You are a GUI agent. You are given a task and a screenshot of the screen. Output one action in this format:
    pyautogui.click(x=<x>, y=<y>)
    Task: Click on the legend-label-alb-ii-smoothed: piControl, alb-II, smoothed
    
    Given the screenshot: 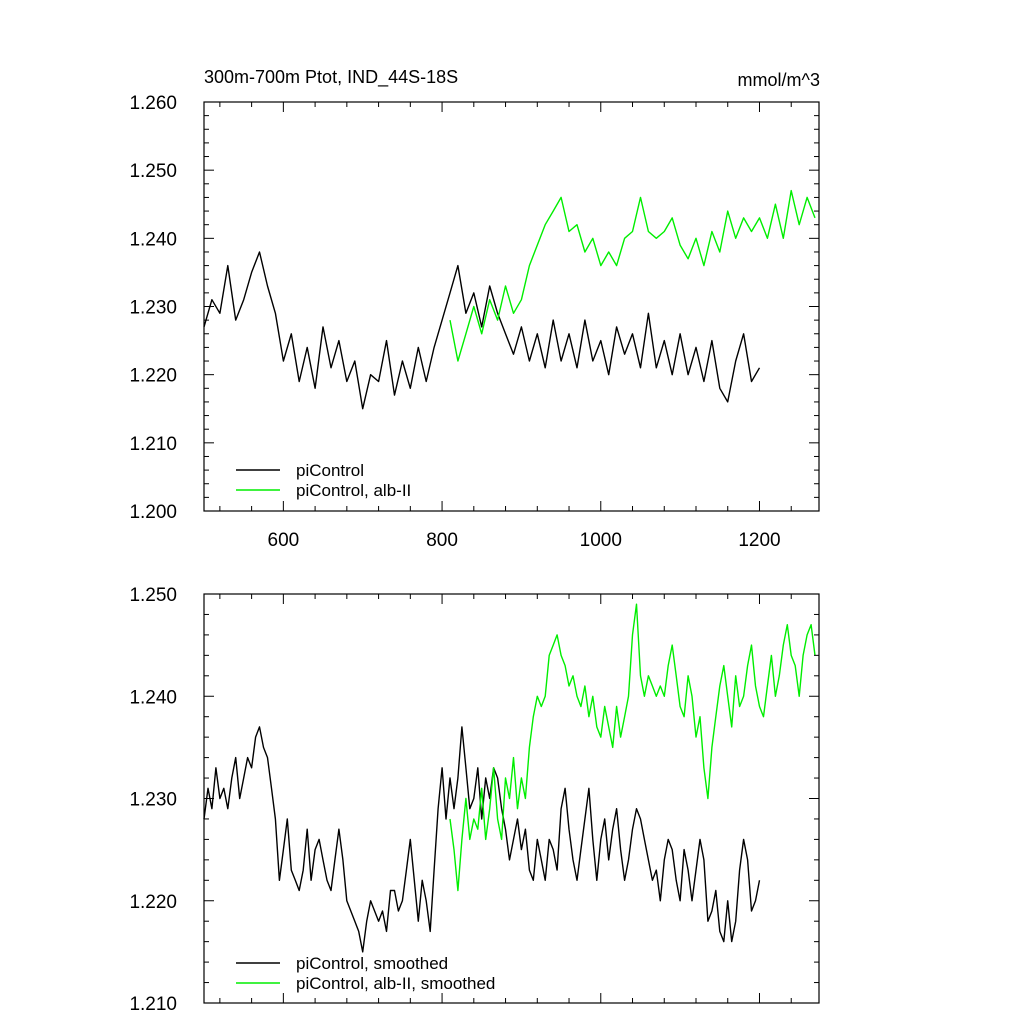 What is the action you would take?
    pyautogui.click(x=395, y=983)
    